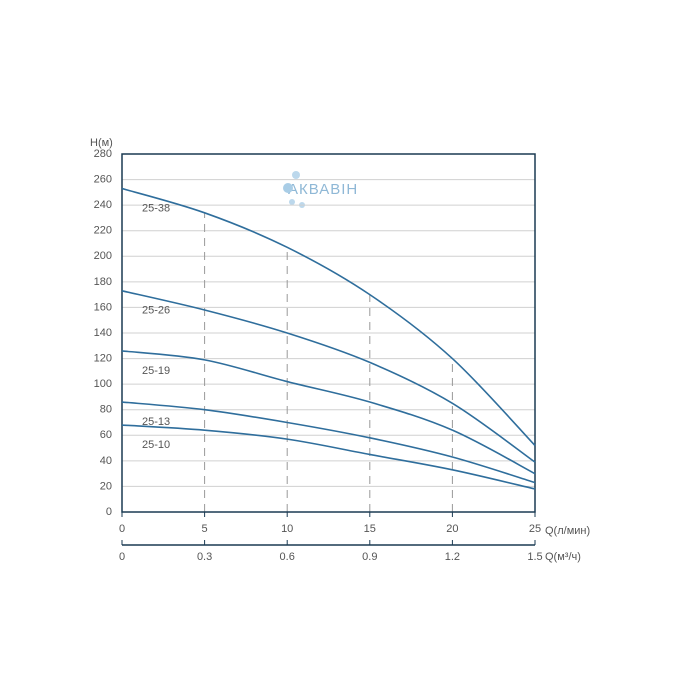 The image size is (700, 700). I want to click on y-tick-label: 140, so click(103, 333).